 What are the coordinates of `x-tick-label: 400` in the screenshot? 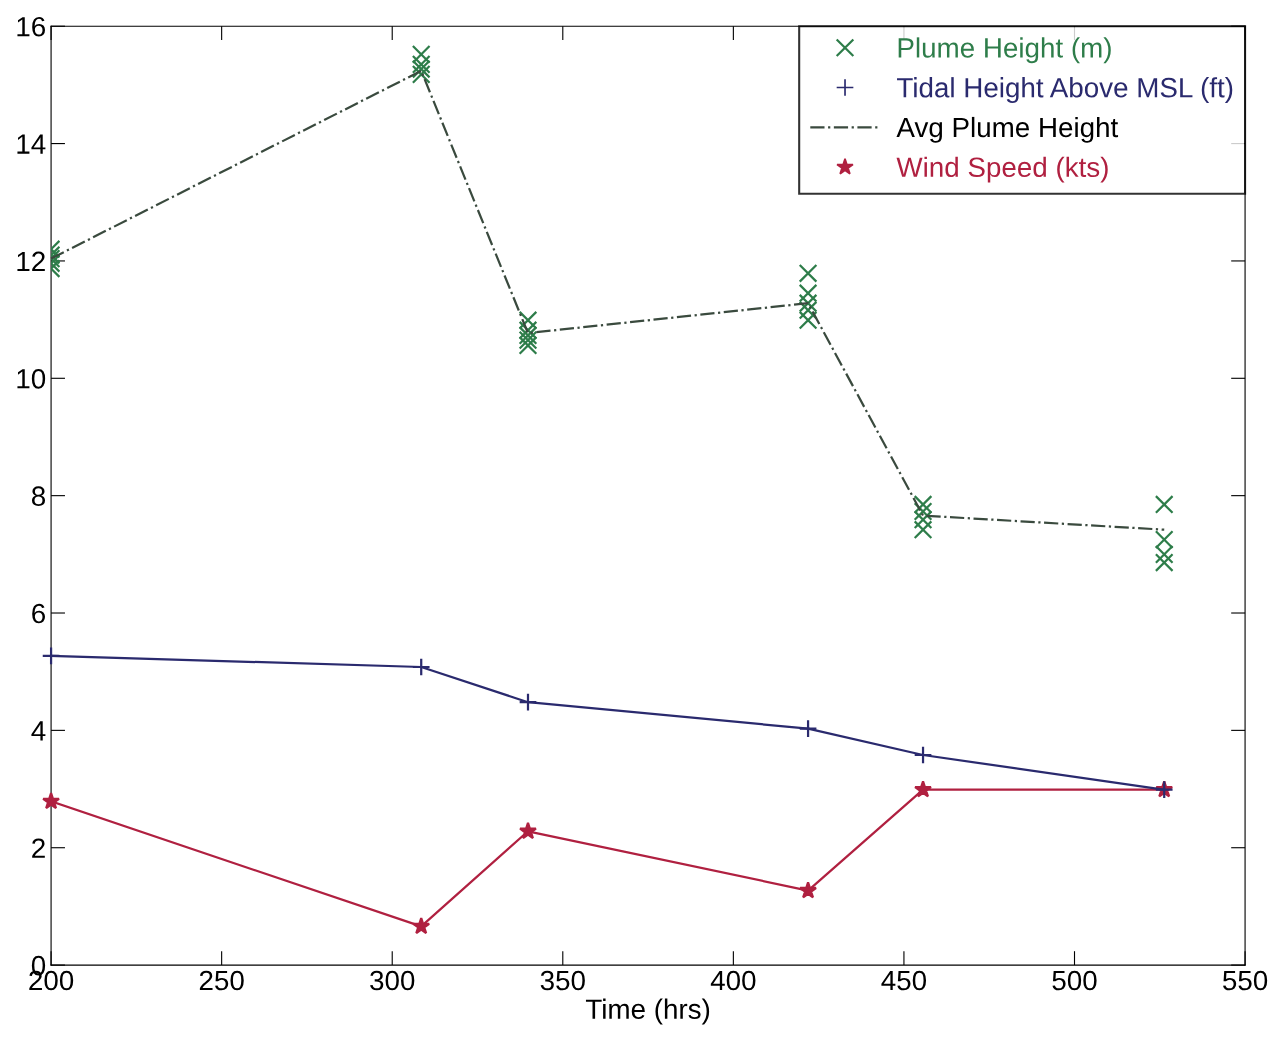 It's located at (733, 980).